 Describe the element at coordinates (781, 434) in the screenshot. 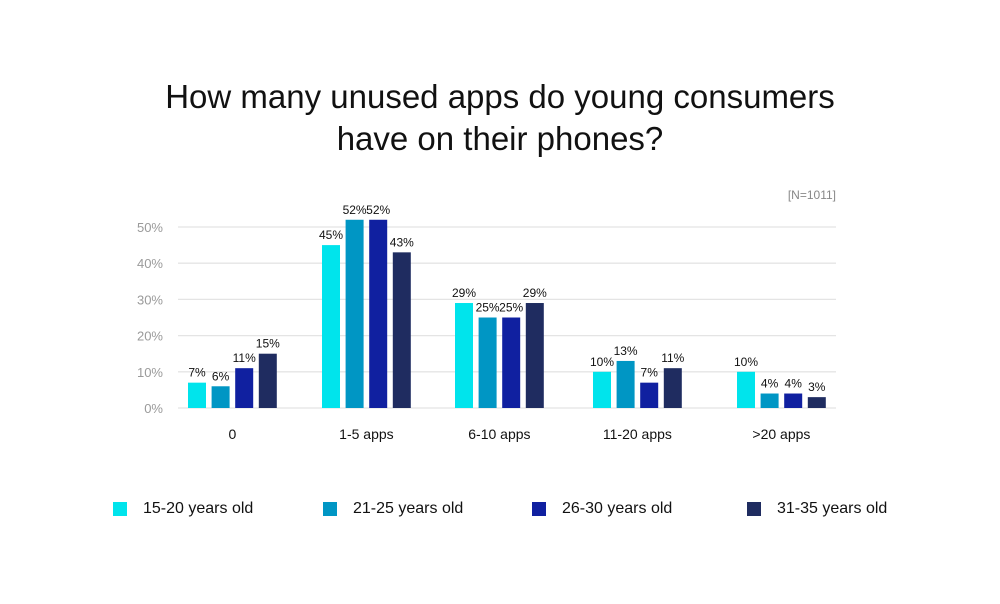

I see `x-tick-label: >20 apps` at that location.